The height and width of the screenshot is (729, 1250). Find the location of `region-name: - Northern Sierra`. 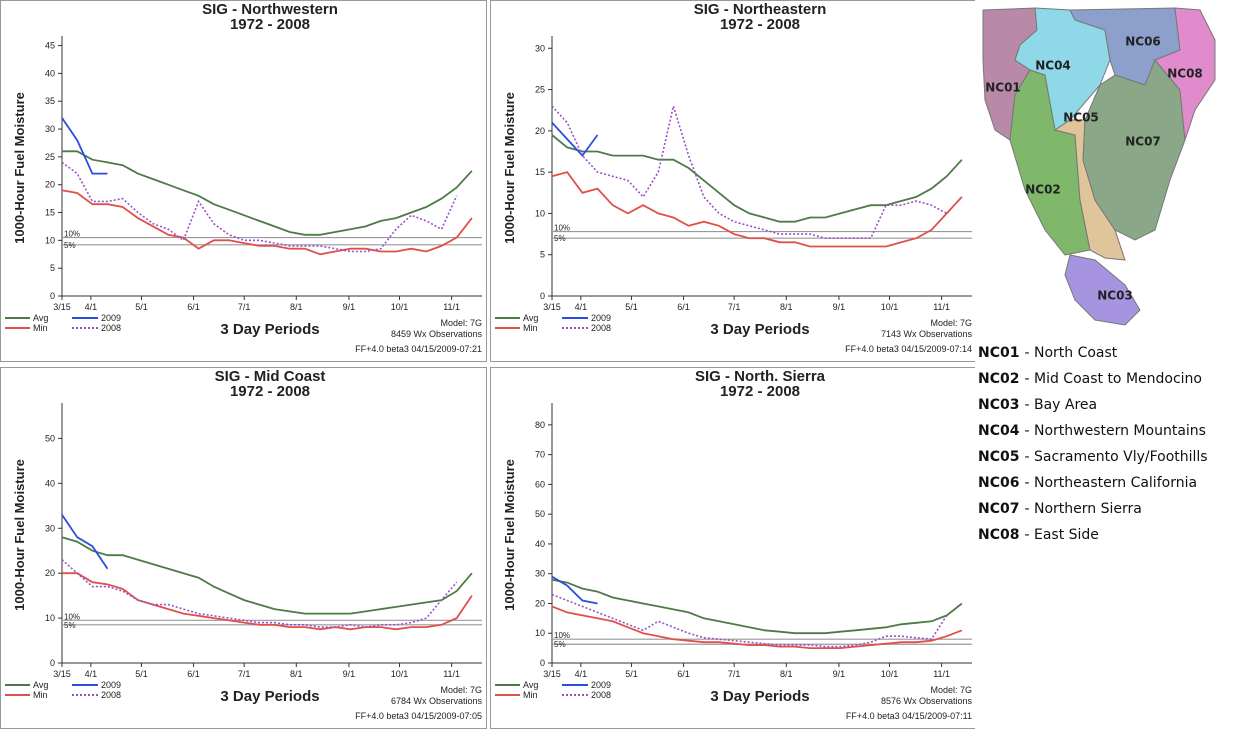

region-name: - Northern Sierra is located at coordinates (1083, 509).